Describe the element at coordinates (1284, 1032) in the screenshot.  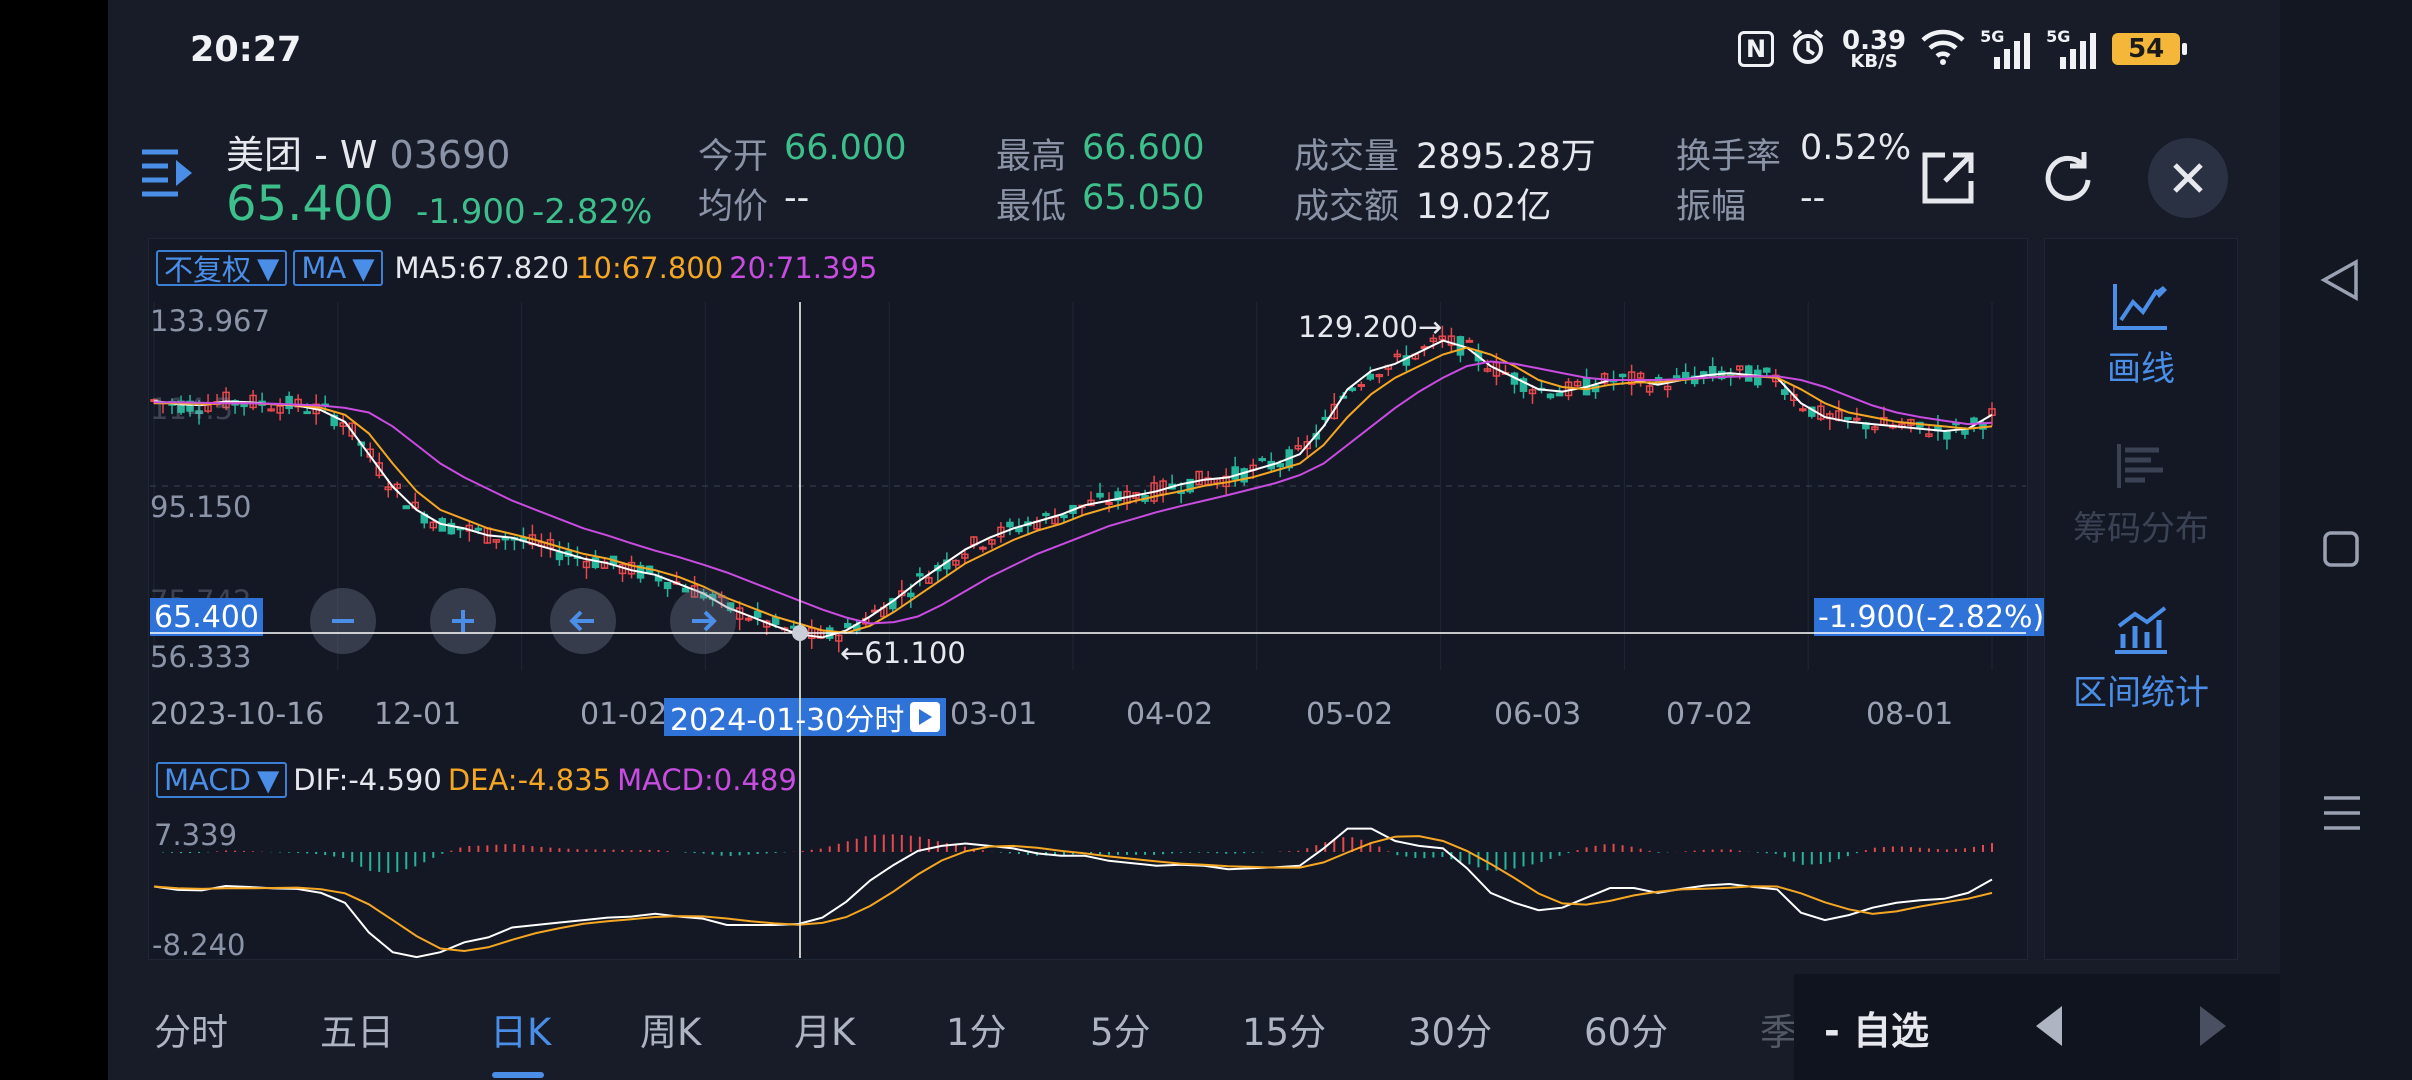
I see `tab-15min: 15分` at that location.